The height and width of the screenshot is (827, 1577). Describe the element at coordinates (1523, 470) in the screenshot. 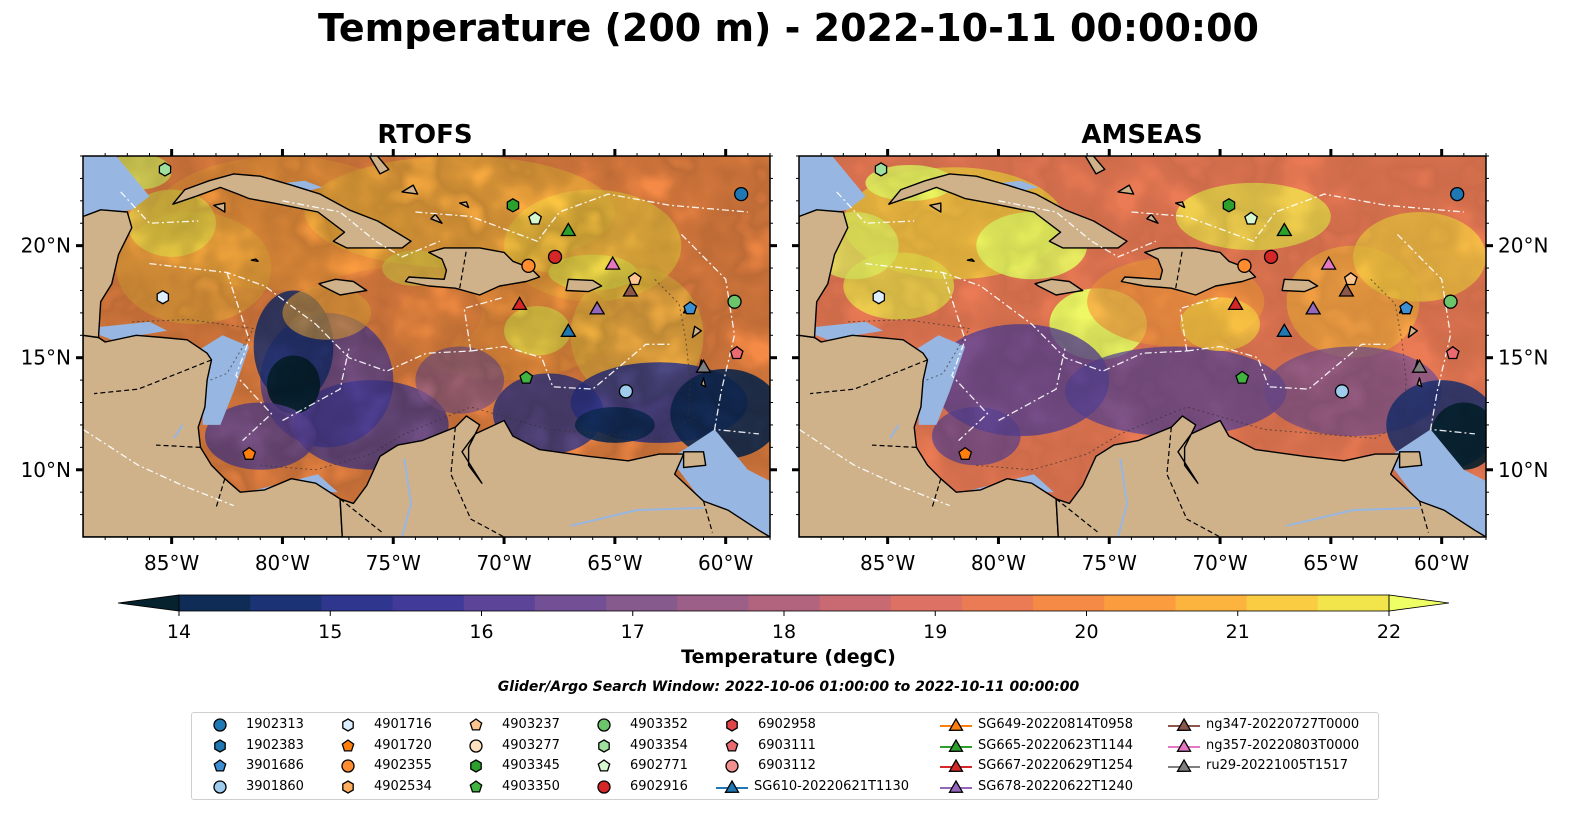

I see `lat-tick-label: 10°N` at that location.